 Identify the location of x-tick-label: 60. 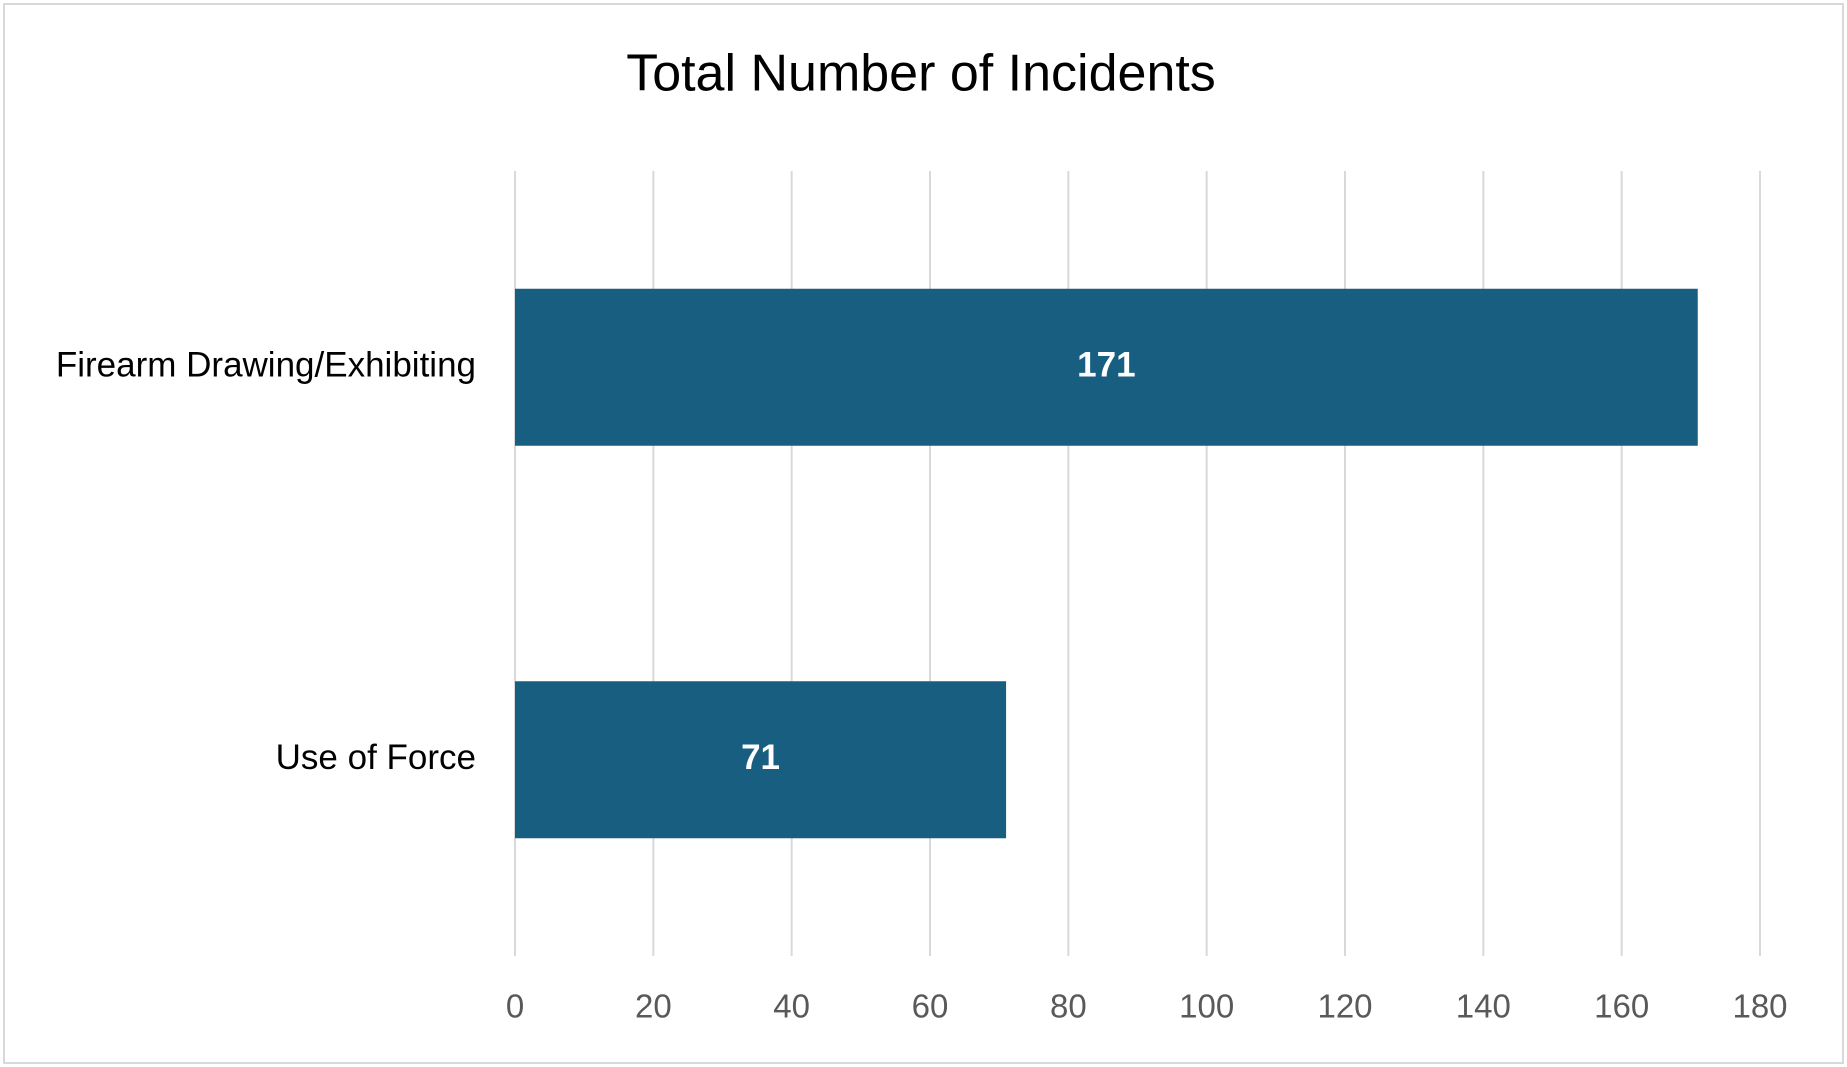
(930, 1006).